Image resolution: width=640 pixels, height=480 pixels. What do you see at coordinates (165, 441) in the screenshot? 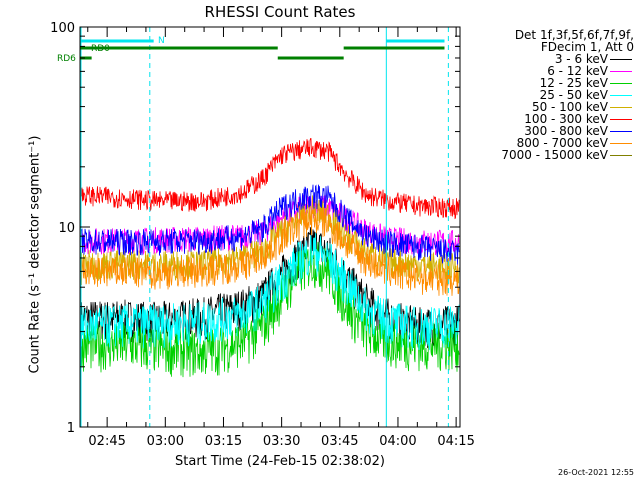
I see `x-tick-label-1: 03:00` at bounding box center [165, 441].